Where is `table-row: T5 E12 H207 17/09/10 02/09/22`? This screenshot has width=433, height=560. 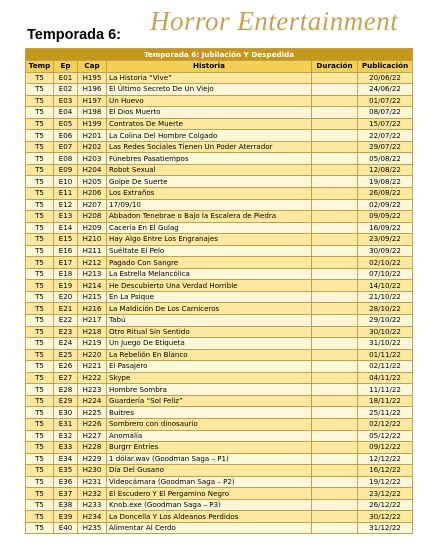 table-row: T5 E12 H207 17/09/10 02/09/22 is located at coordinates (219, 205).